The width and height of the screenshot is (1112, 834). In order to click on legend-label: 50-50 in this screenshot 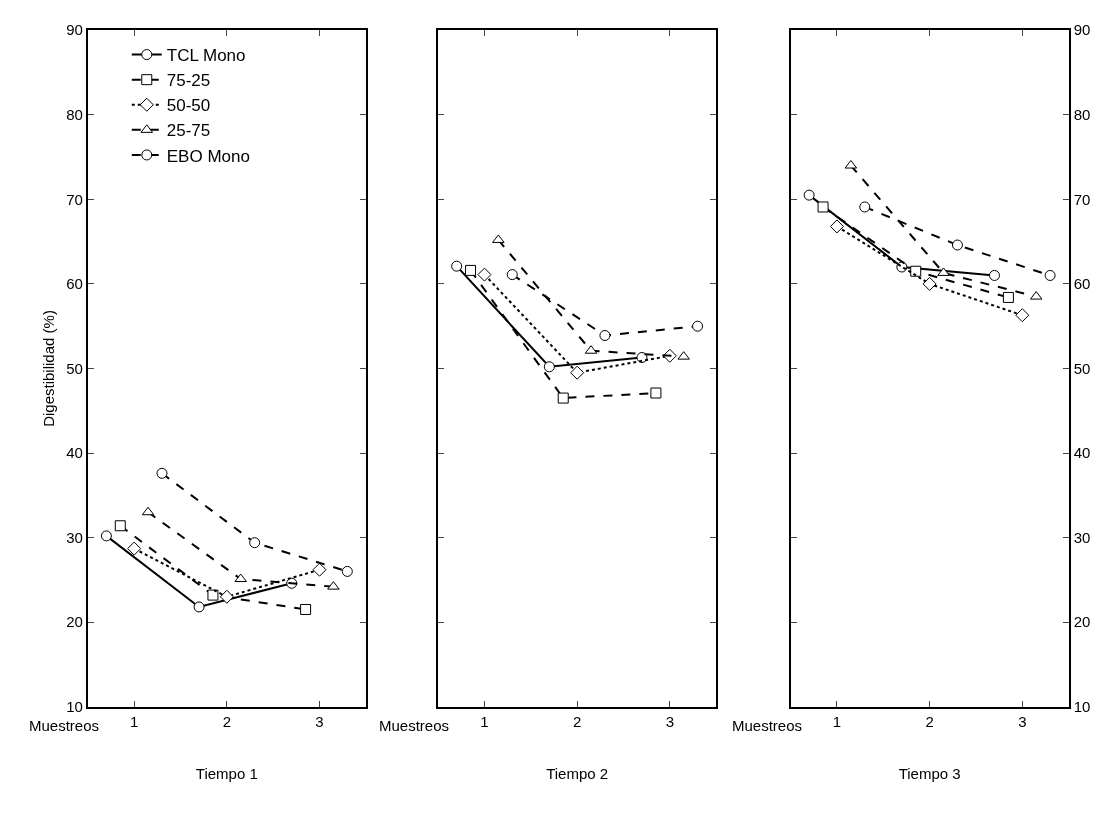, I will do `click(188, 106)`.